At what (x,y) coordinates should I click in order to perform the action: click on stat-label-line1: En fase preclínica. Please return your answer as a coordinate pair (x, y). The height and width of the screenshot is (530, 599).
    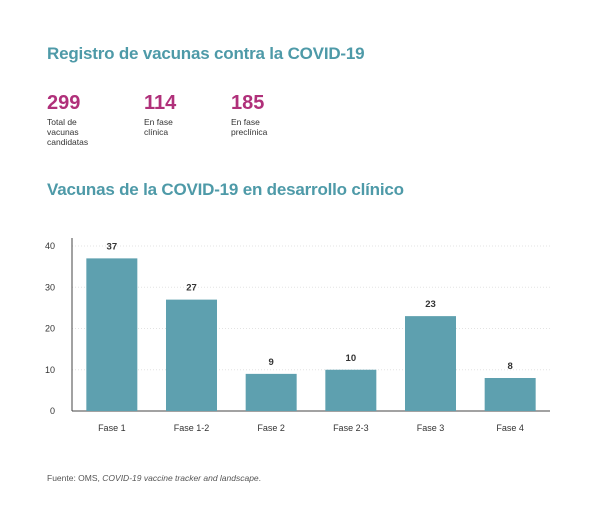
    Looking at the image, I should click on (249, 127).